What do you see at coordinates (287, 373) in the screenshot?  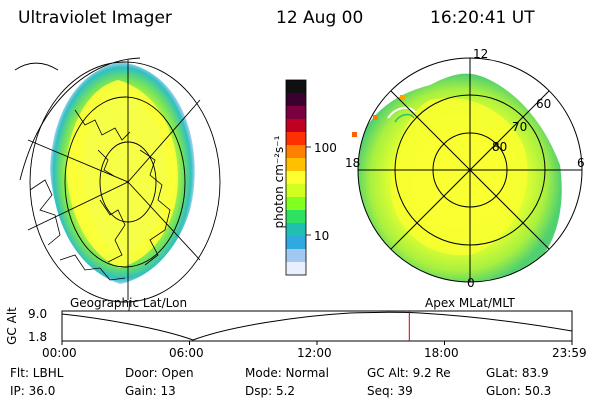 I see `info-mode: Mode: Normal` at bounding box center [287, 373].